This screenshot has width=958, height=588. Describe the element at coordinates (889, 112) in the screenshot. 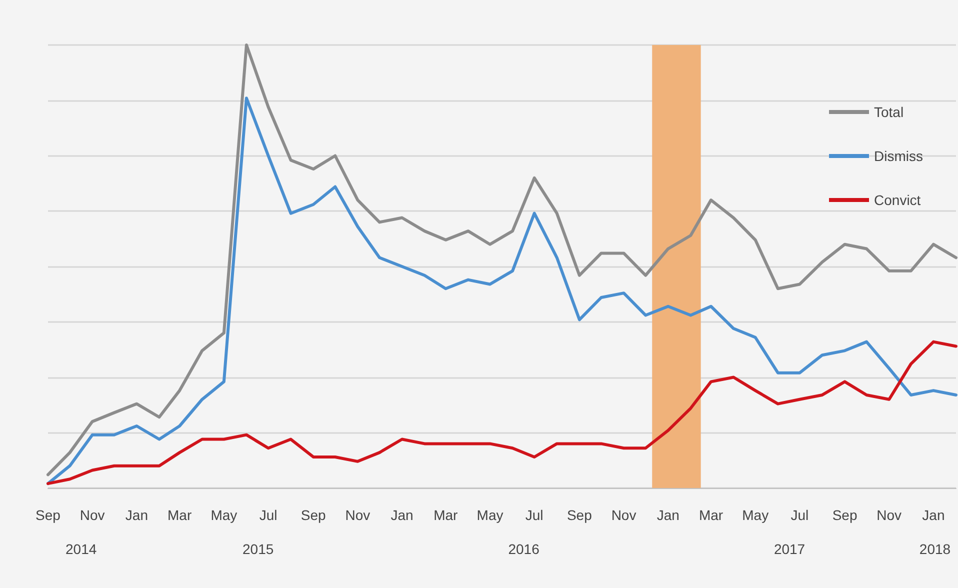

I see `legend-label: Total` at that location.